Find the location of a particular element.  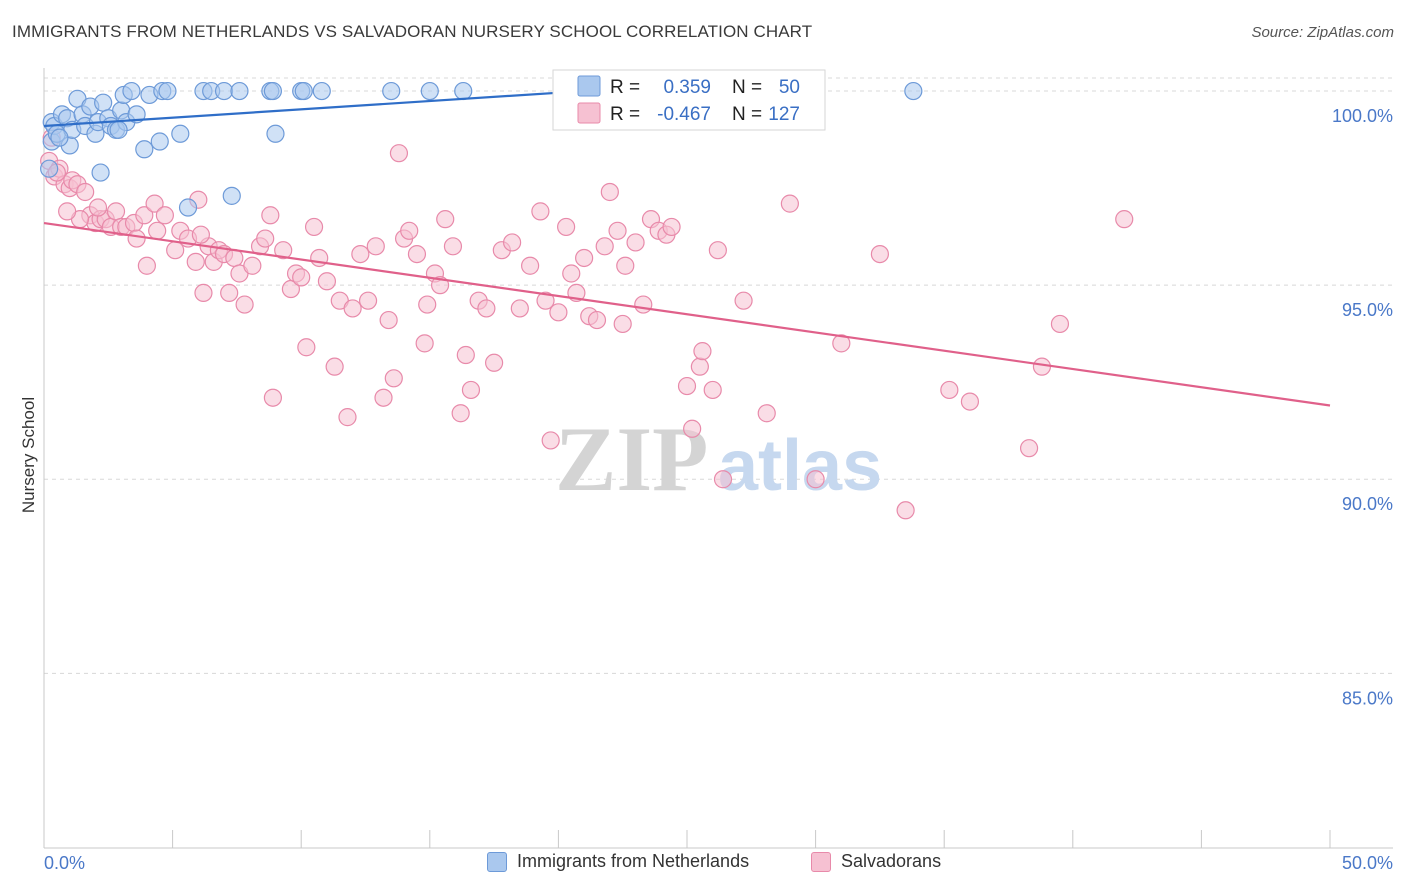

legend-r-value-blue: 0.359 is located at coordinates (687, 87).